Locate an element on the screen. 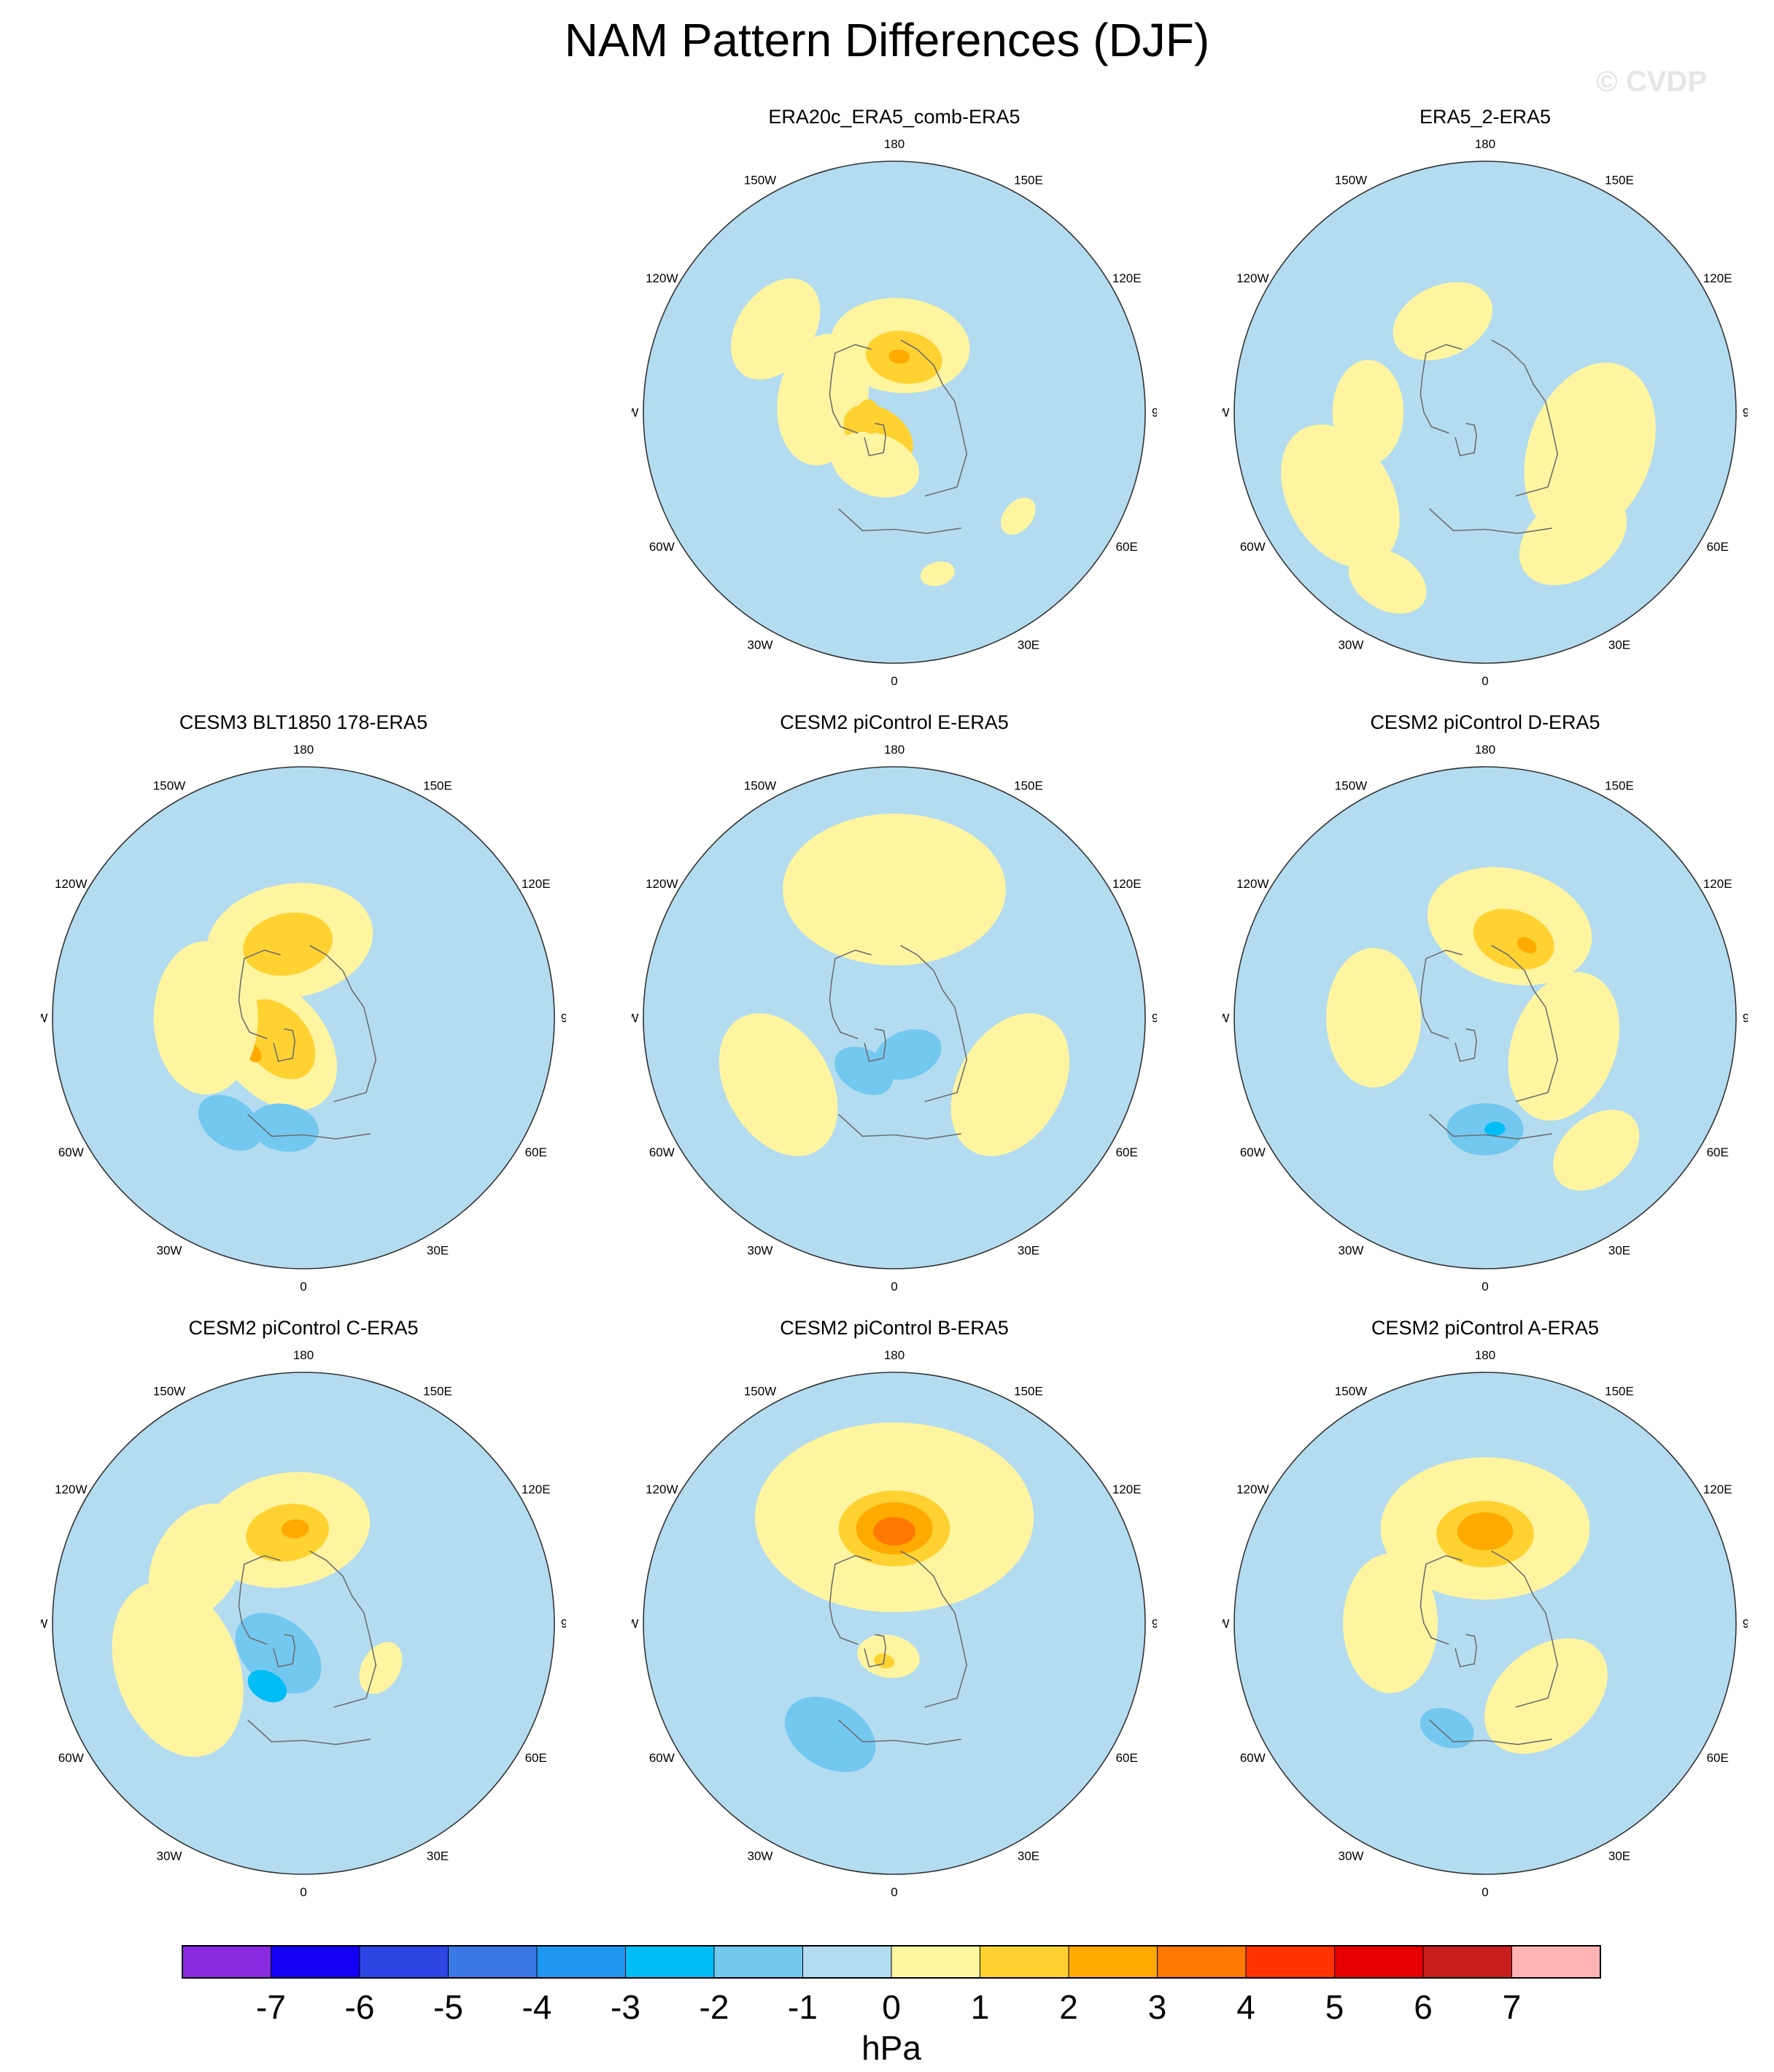 The image size is (1774, 2072). colorbar-tick-label: 4 is located at coordinates (1245, 2007).